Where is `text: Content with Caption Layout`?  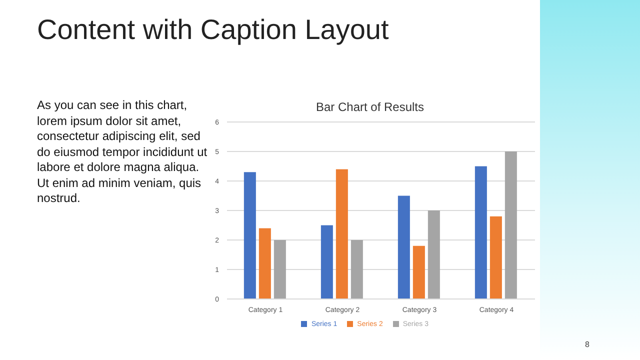 text: Content with Caption Layout is located at coordinates (213, 30).